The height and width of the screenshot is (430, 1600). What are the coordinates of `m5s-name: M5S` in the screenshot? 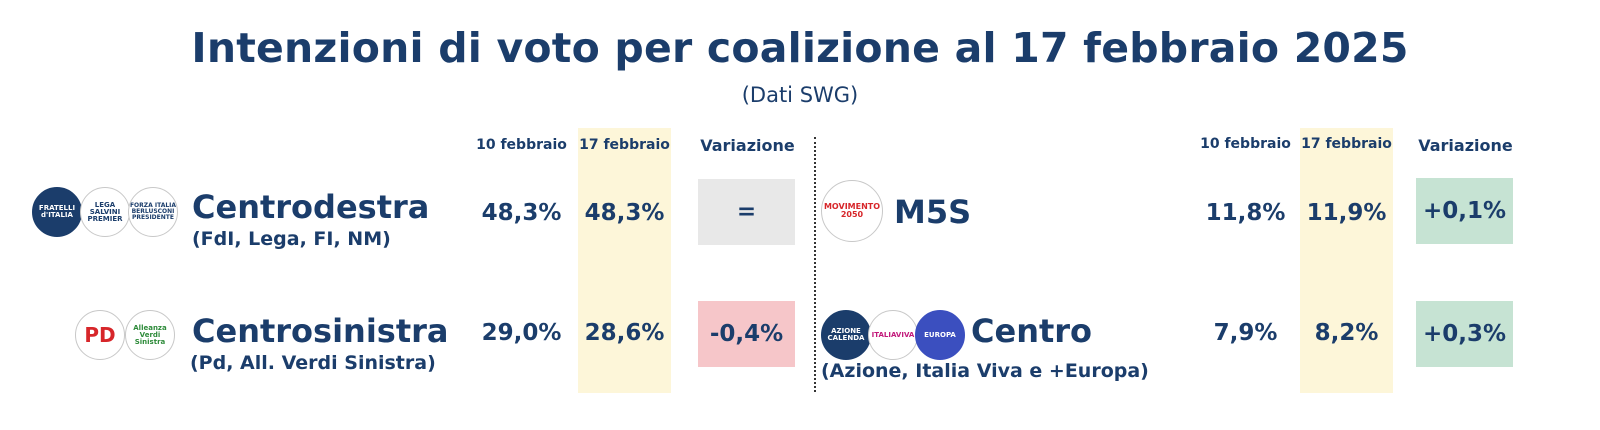 It's located at (933, 212).